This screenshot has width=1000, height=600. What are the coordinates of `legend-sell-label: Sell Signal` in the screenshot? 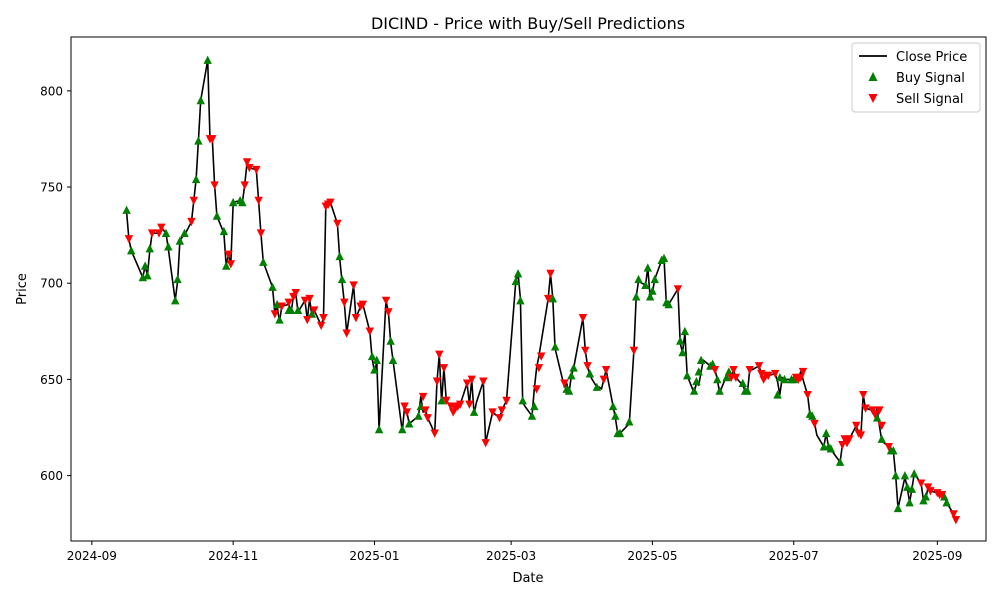 It's located at (930, 99).